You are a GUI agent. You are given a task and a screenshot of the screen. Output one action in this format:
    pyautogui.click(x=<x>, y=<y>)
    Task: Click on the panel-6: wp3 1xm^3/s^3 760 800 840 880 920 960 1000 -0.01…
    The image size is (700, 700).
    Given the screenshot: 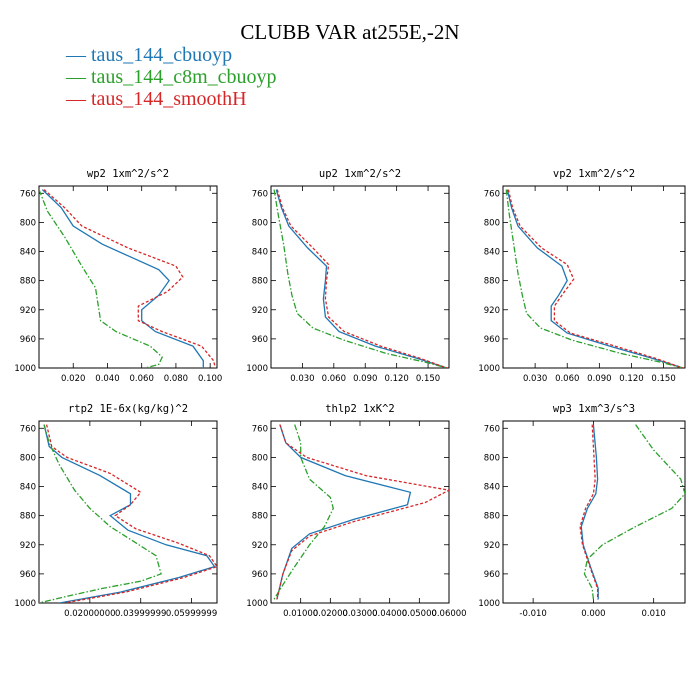 What is the action you would take?
    pyautogui.click(x=582, y=511)
    